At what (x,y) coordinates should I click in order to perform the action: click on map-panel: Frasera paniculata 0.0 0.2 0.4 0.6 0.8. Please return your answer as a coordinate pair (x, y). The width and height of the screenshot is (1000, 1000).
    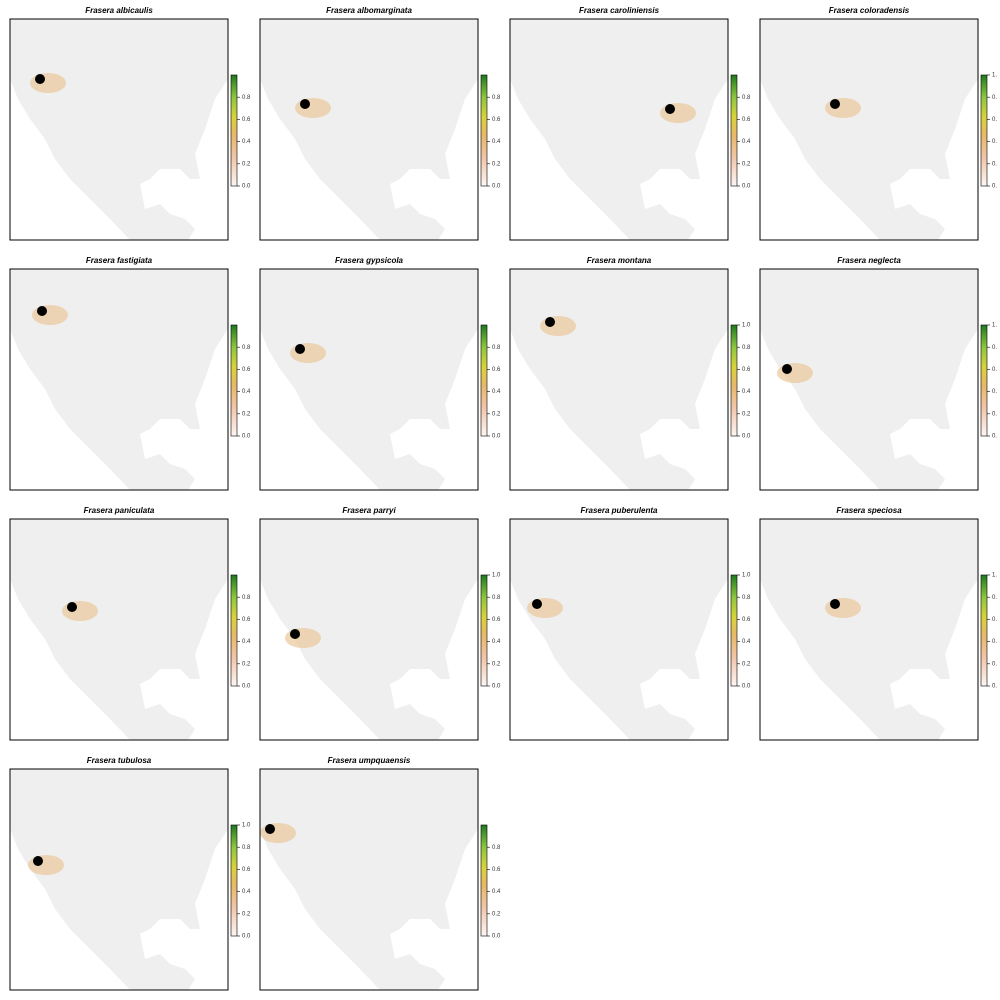
    Looking at the image, I should click on (130, 623).